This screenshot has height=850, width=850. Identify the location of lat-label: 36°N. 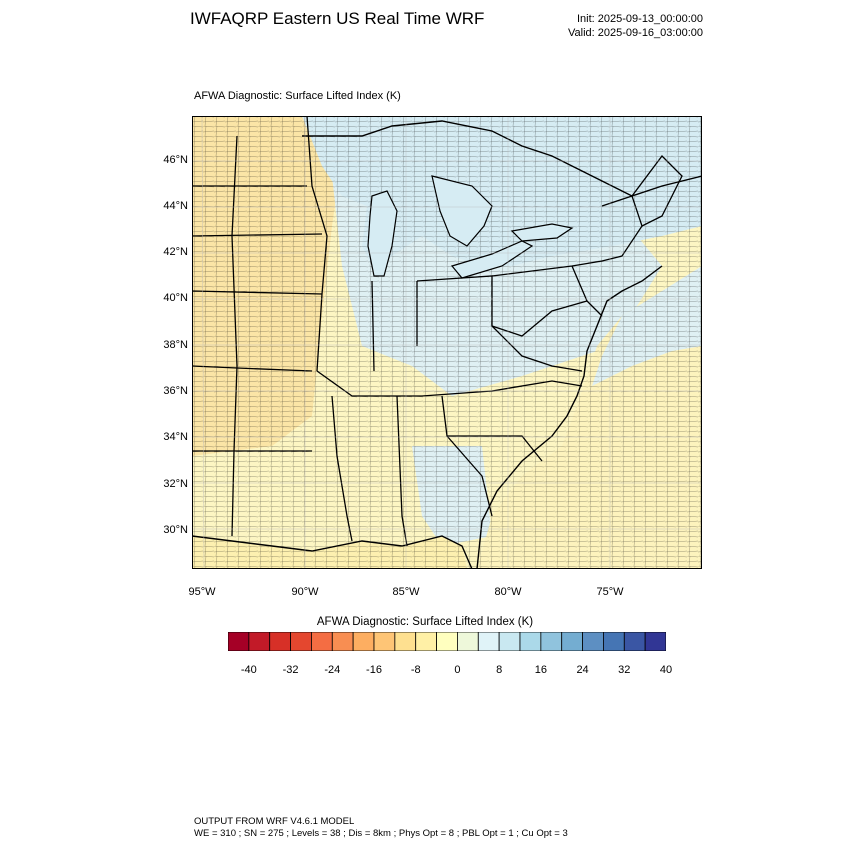
(175, 391).